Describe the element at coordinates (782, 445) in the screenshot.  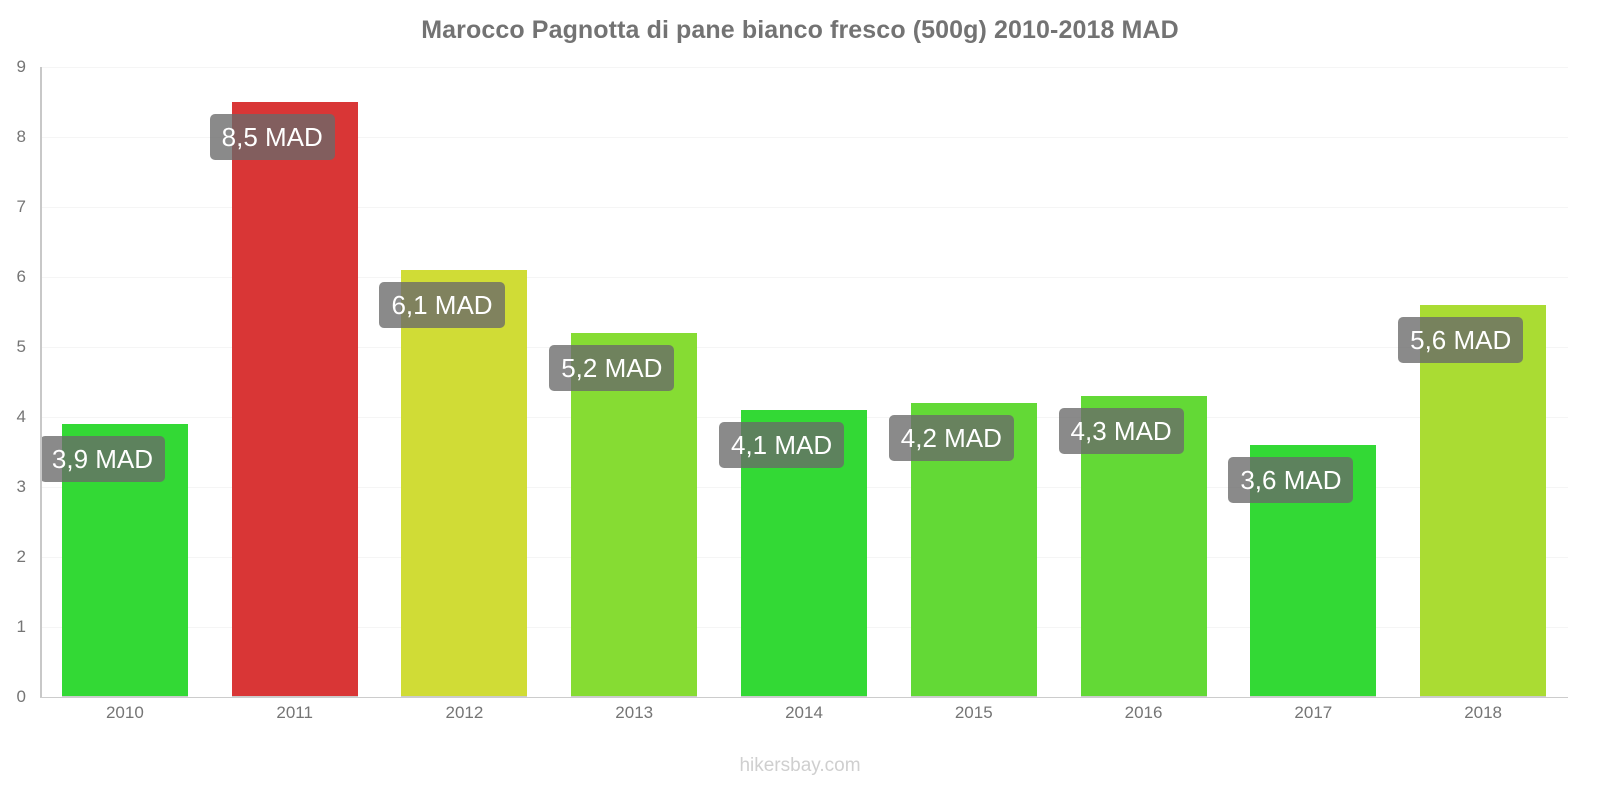
I see `value-label-2014: 4,1 MAD` at that location.